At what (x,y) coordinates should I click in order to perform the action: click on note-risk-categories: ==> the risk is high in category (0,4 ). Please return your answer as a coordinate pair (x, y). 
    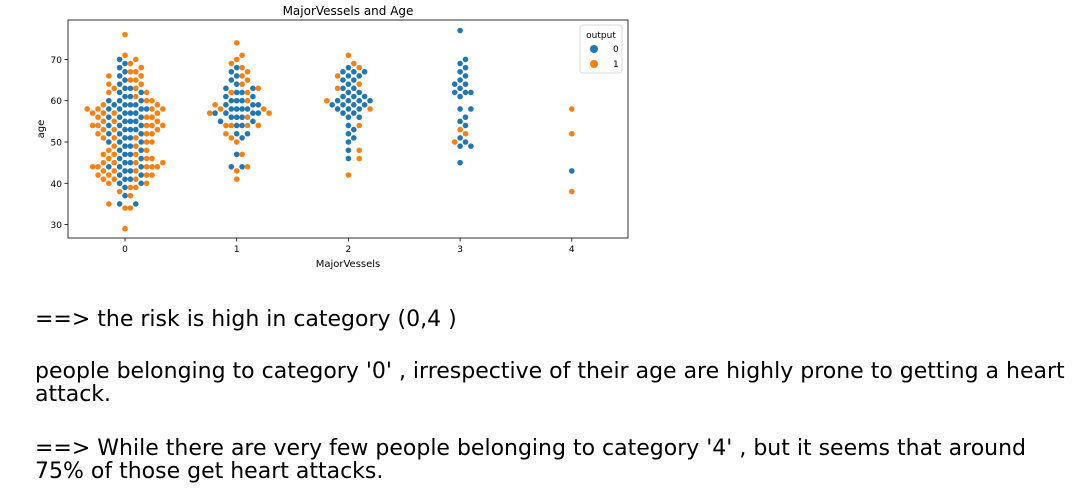
    Looking at the image, I should click on (246, 319).